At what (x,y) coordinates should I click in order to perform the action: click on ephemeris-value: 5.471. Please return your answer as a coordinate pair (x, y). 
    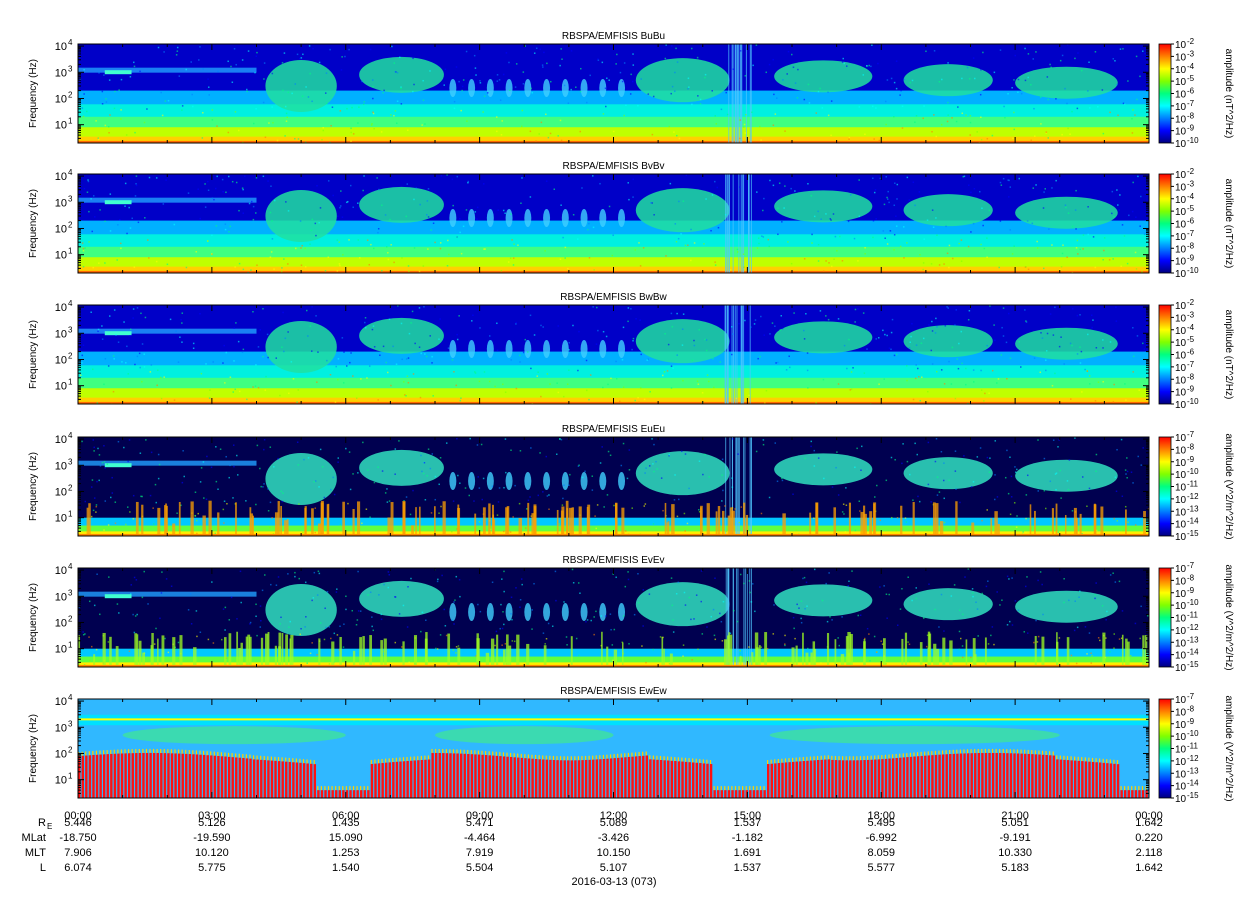
    Looking at the image, I should click on (480, 823).